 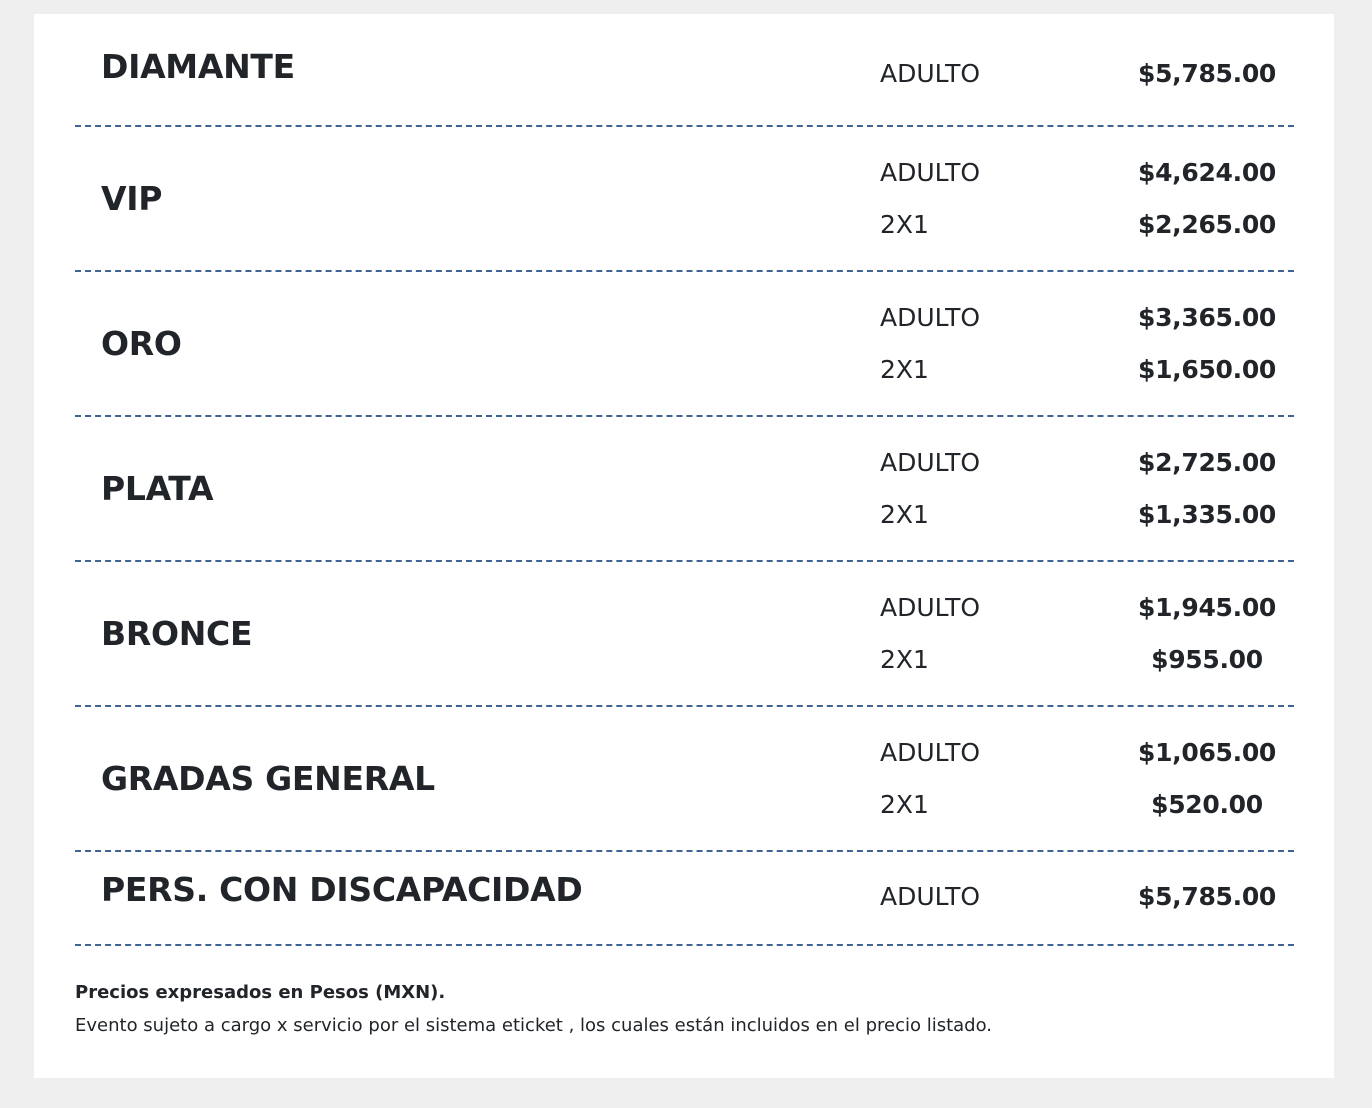 I want to click on price-entry: 2X1 $1,650.00, so click(x=1087, y=370).